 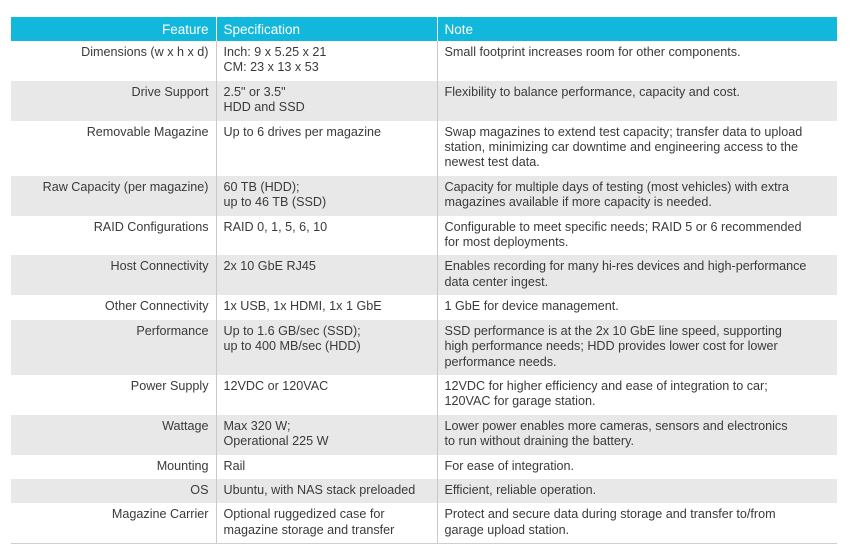 I want to click on feature-cell: Magazine Carrier, so click(x=114, y=524).